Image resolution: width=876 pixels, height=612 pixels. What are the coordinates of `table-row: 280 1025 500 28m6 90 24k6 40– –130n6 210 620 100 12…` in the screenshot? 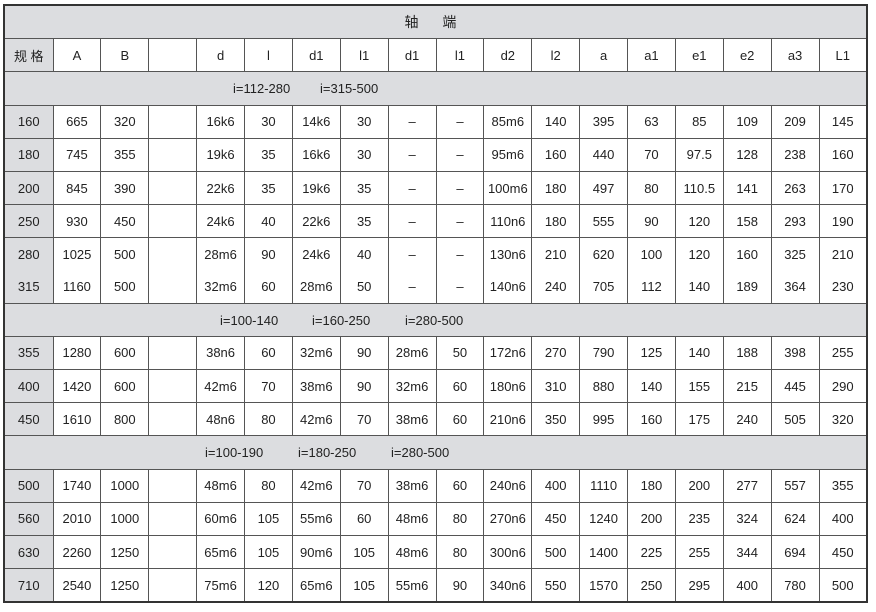 It's located at (435, 254).